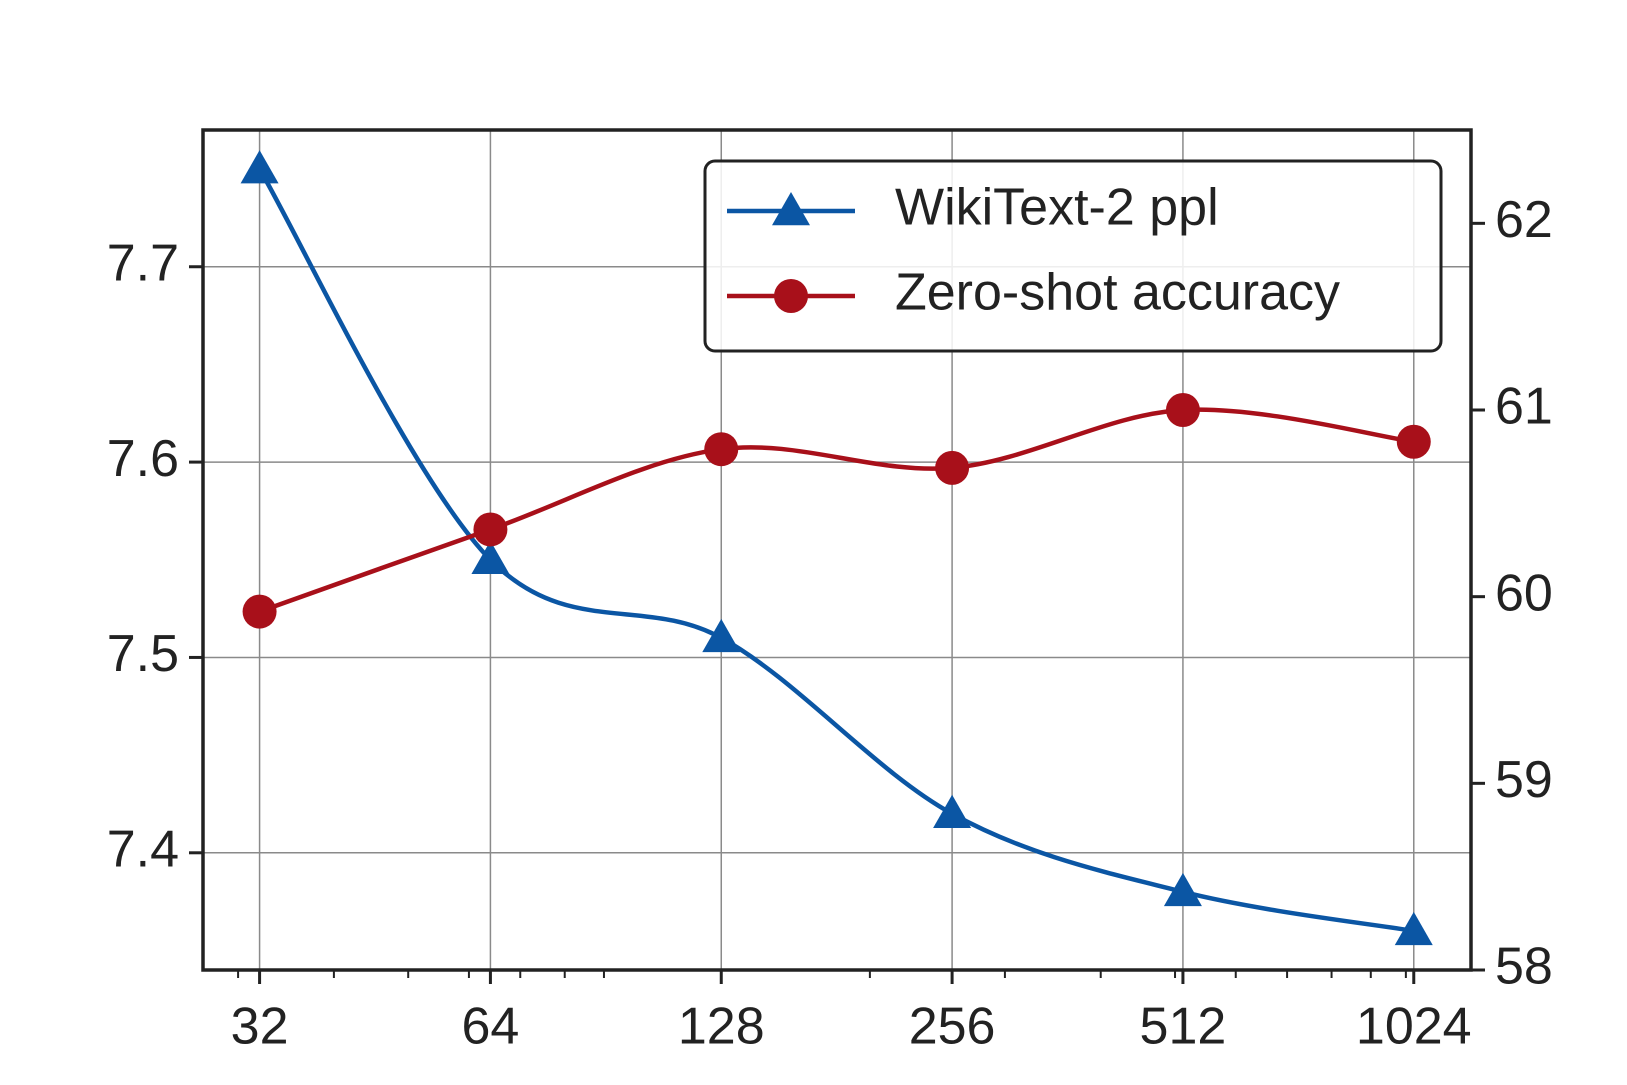 The height and width of the screenshot is (1085, 1627). What do you see at coordinates (143, 263) in the screenshot?
I see `y-tick-label: 7.7` at bounding box center [143, 263].